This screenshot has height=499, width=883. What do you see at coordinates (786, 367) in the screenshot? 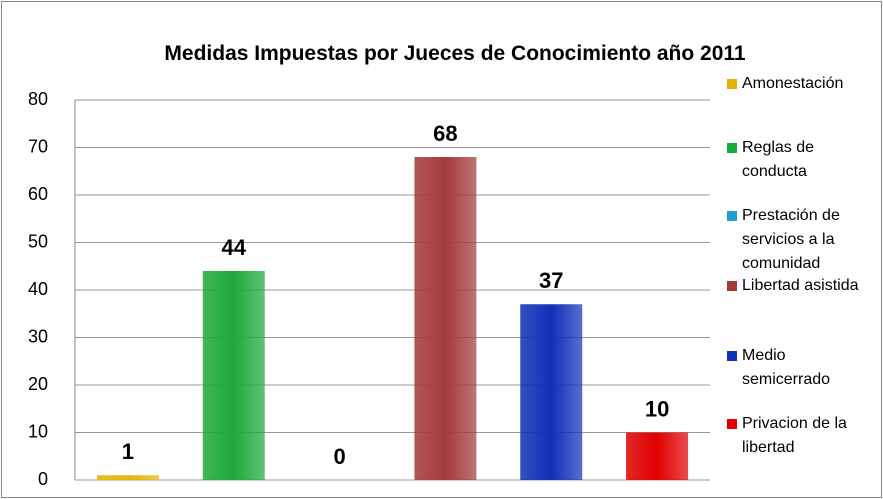
I see `legend-label: Medio semicerrado` at bounding box center [786, 367].